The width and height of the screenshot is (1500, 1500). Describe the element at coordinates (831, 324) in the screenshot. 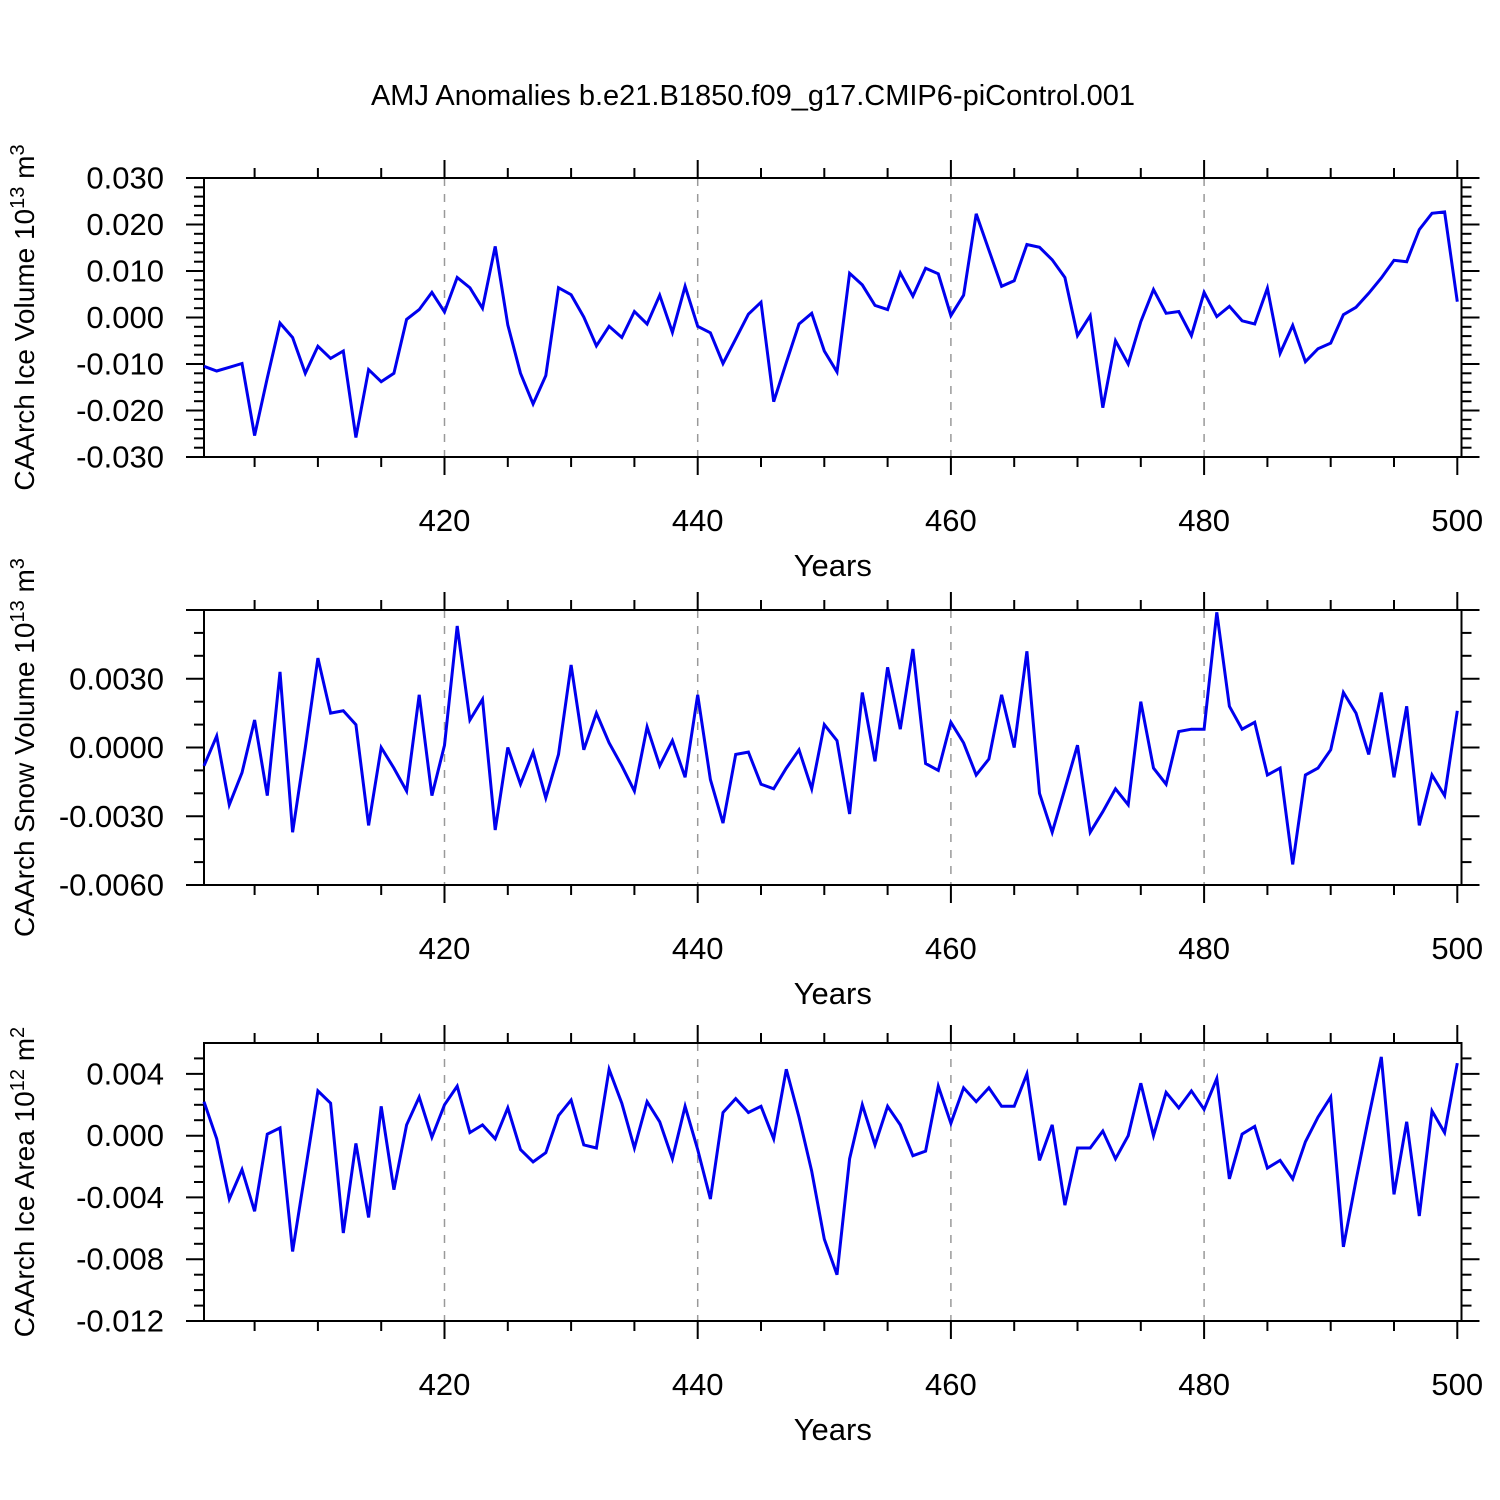

I see `ice-volume-line` at that location.